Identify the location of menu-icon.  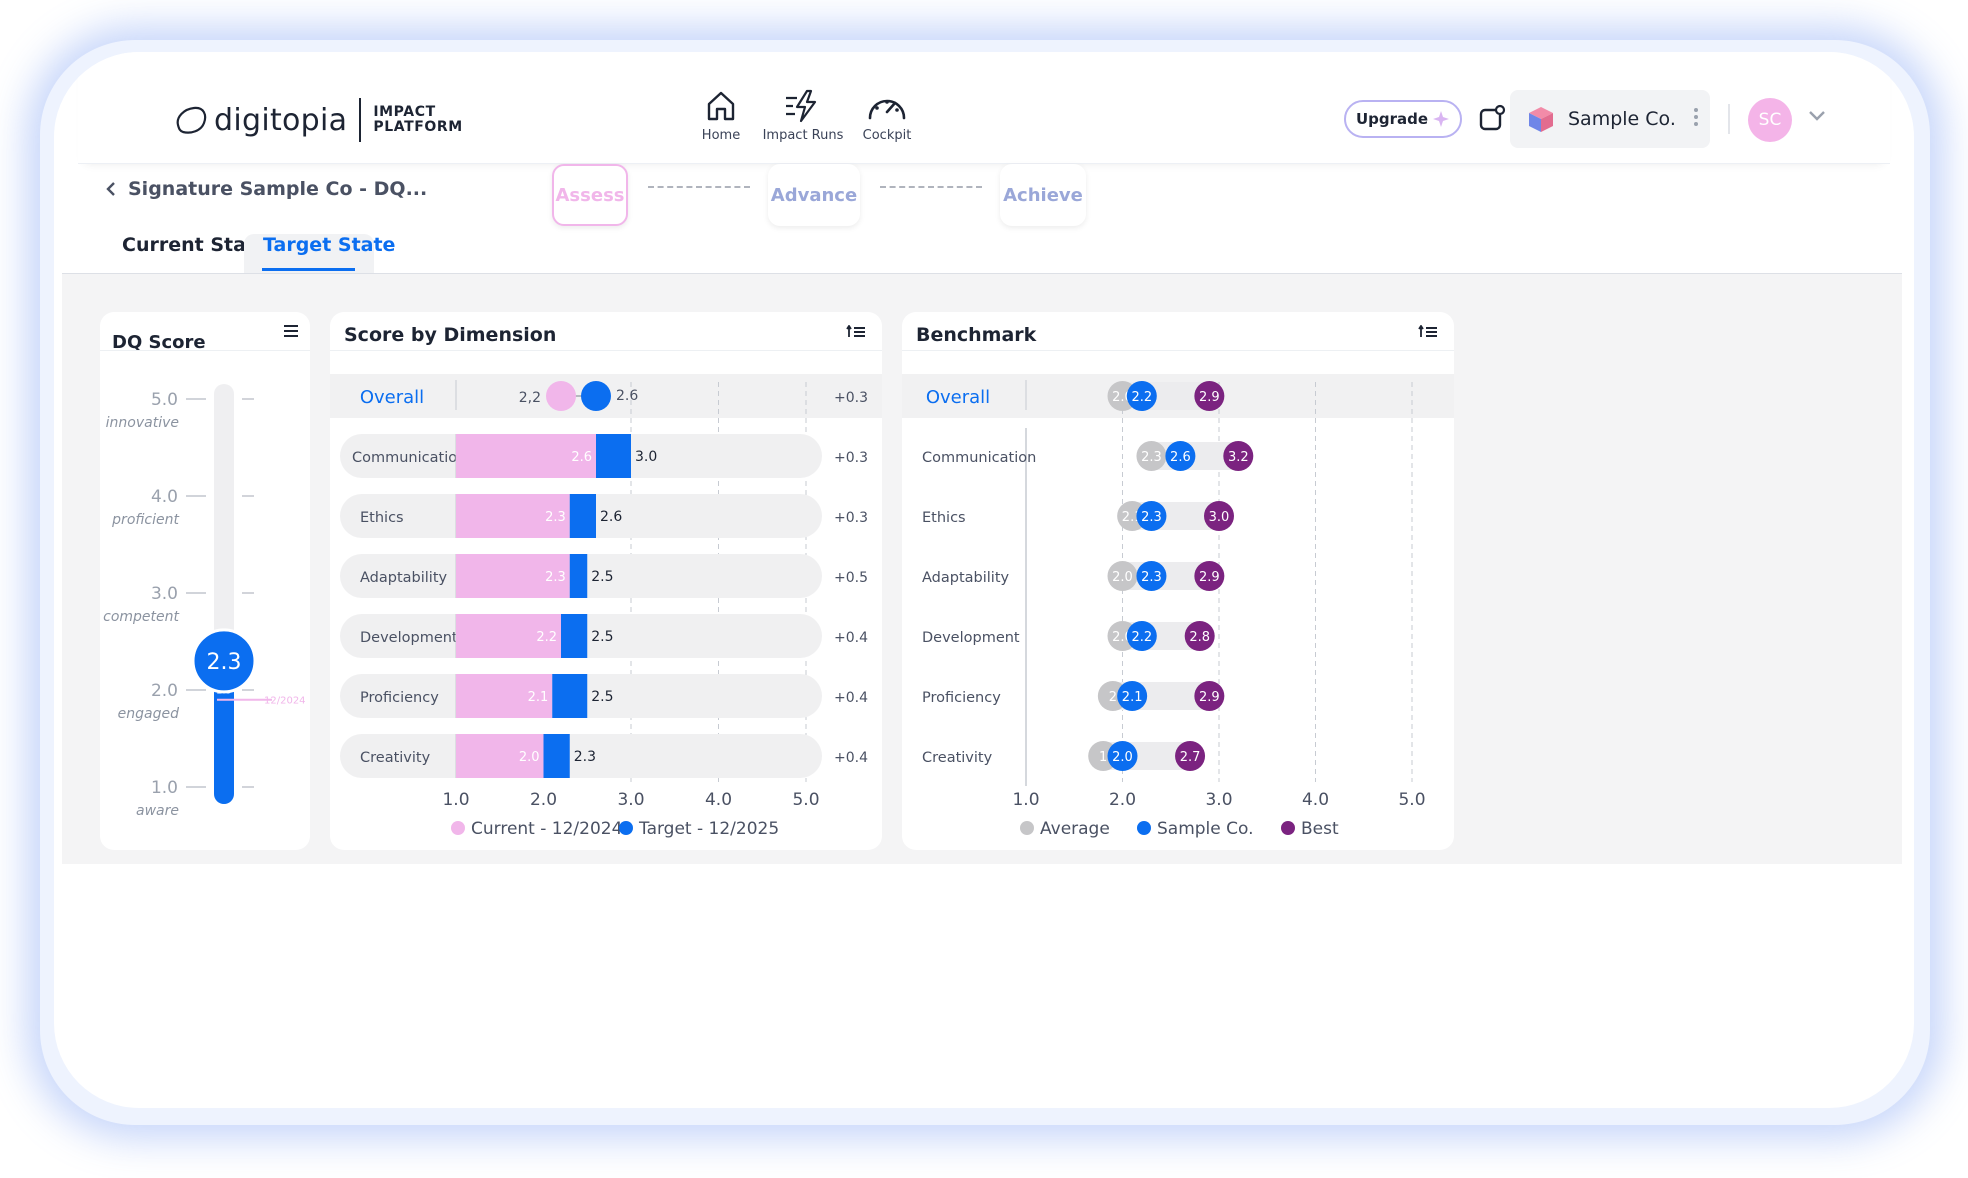
(291, 331).